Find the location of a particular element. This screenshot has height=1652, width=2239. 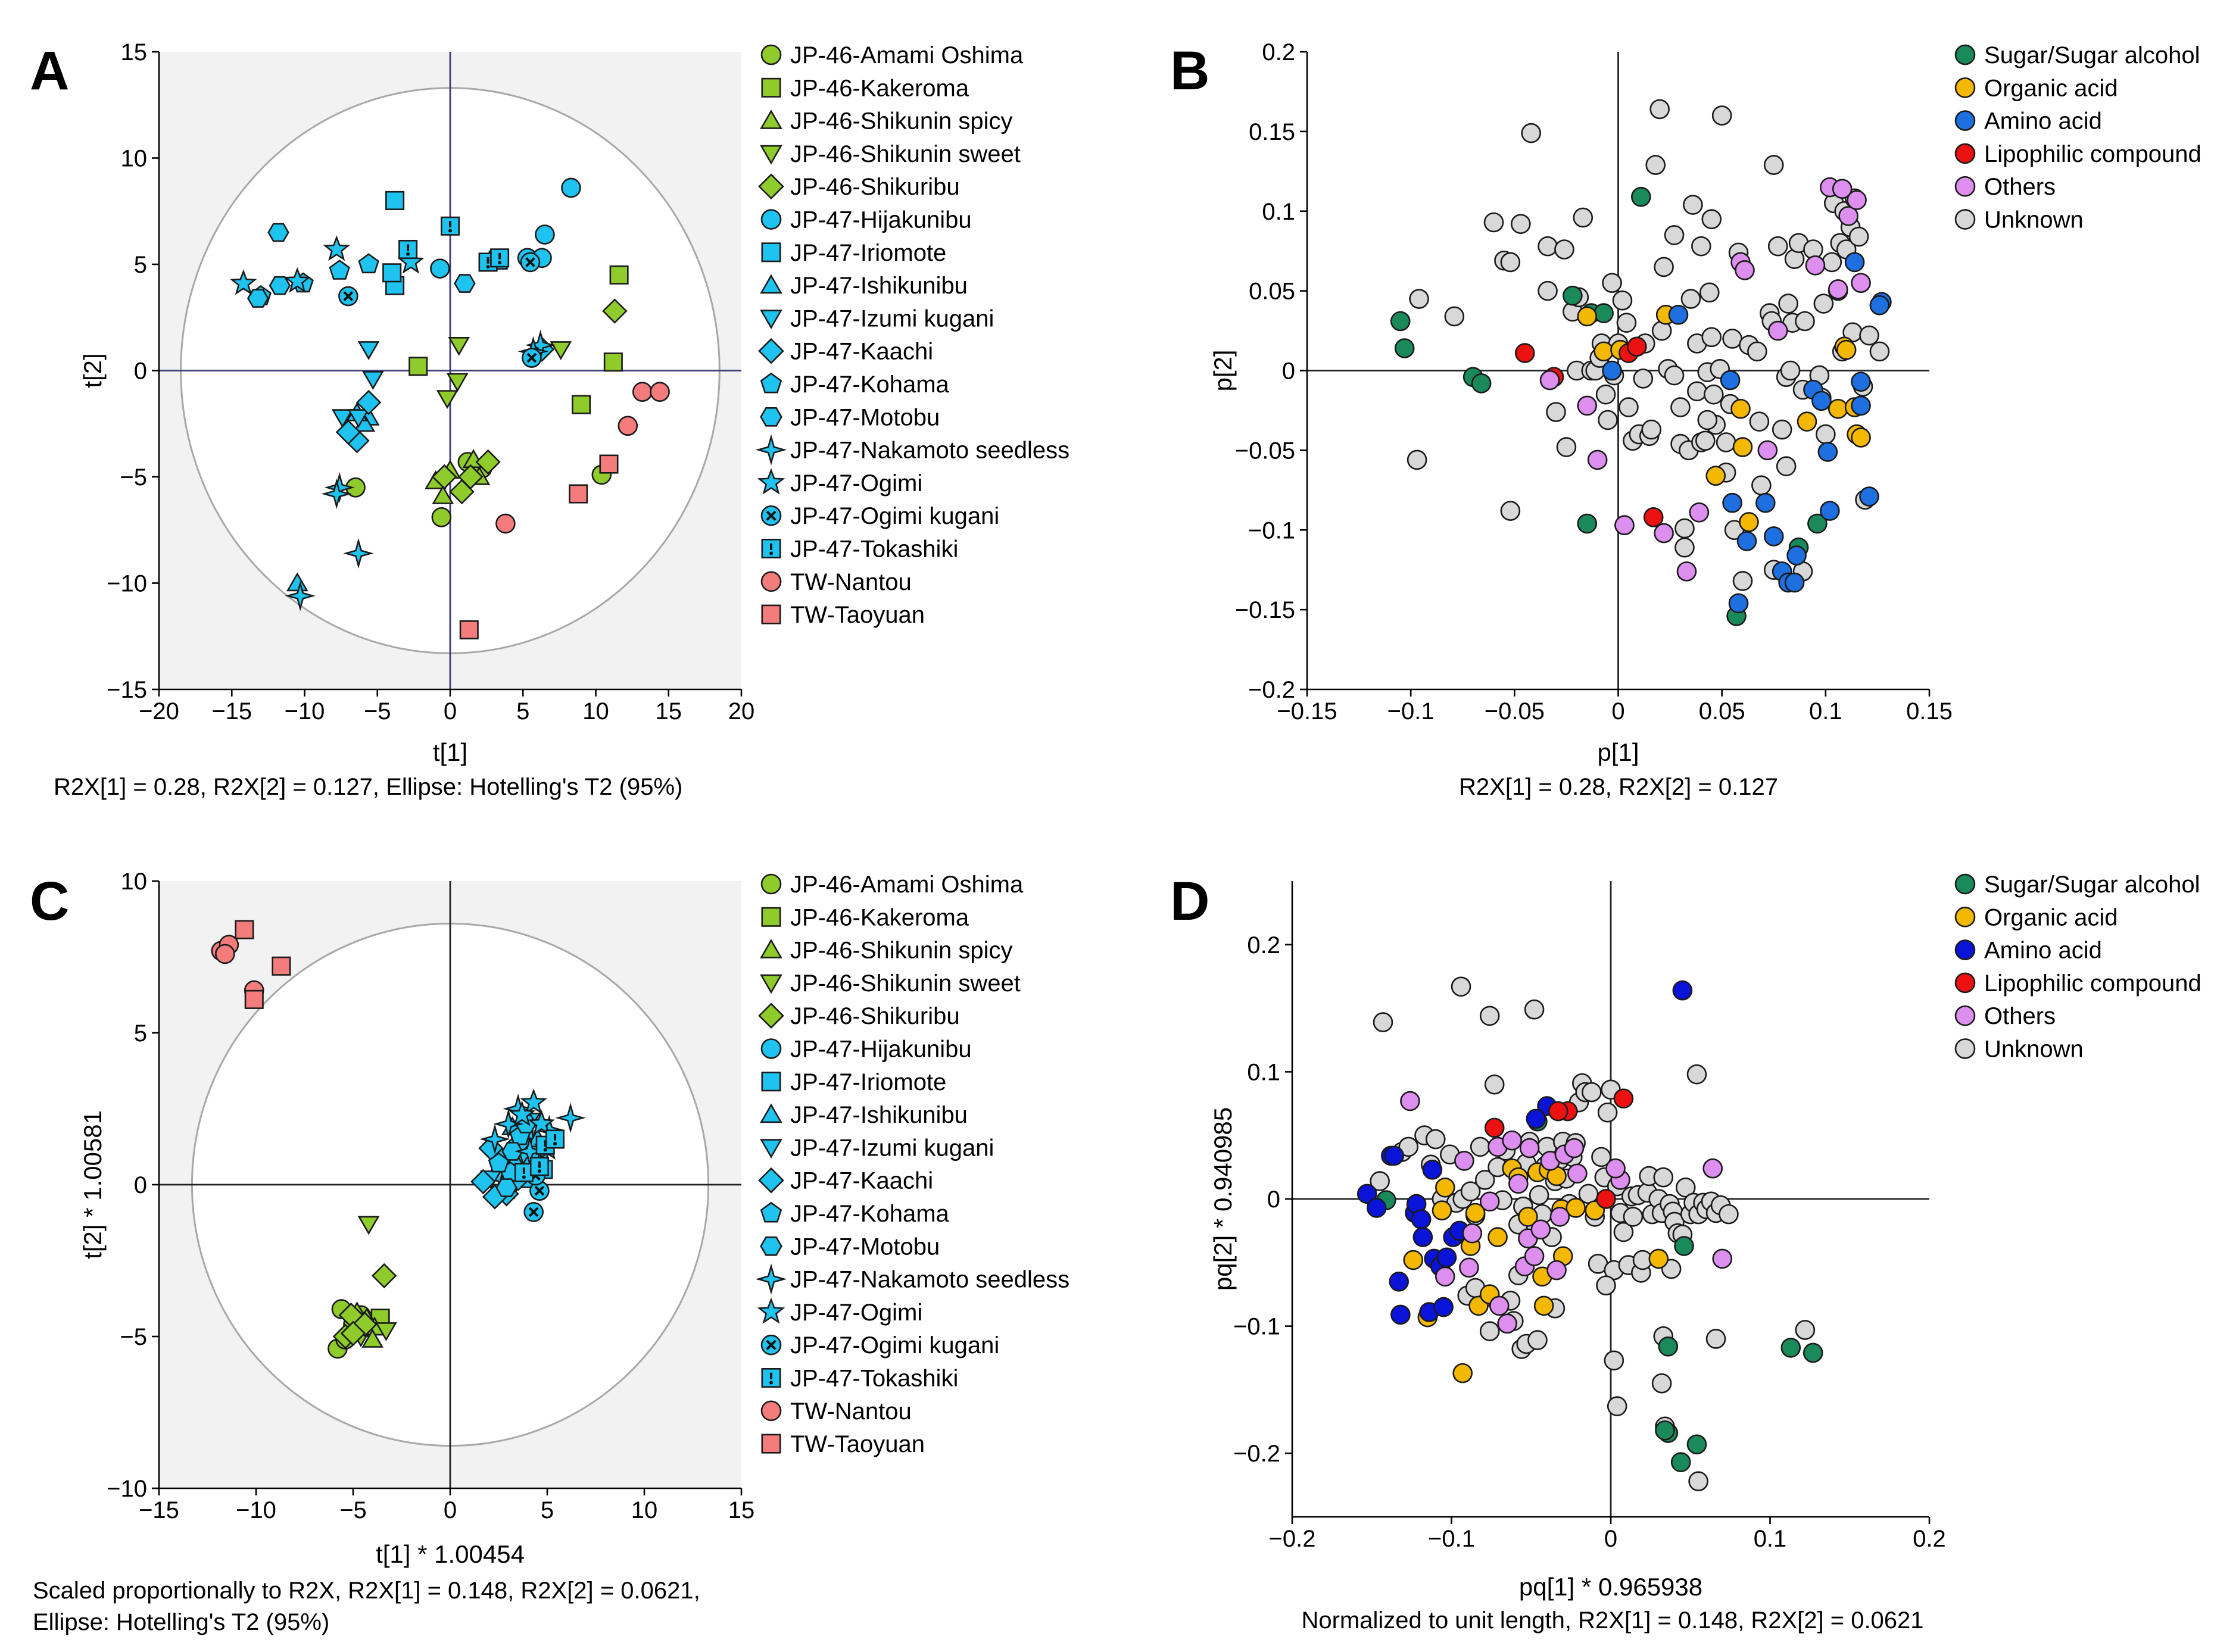

legend-label: Unknown is located at coordinates (2034, 1049).